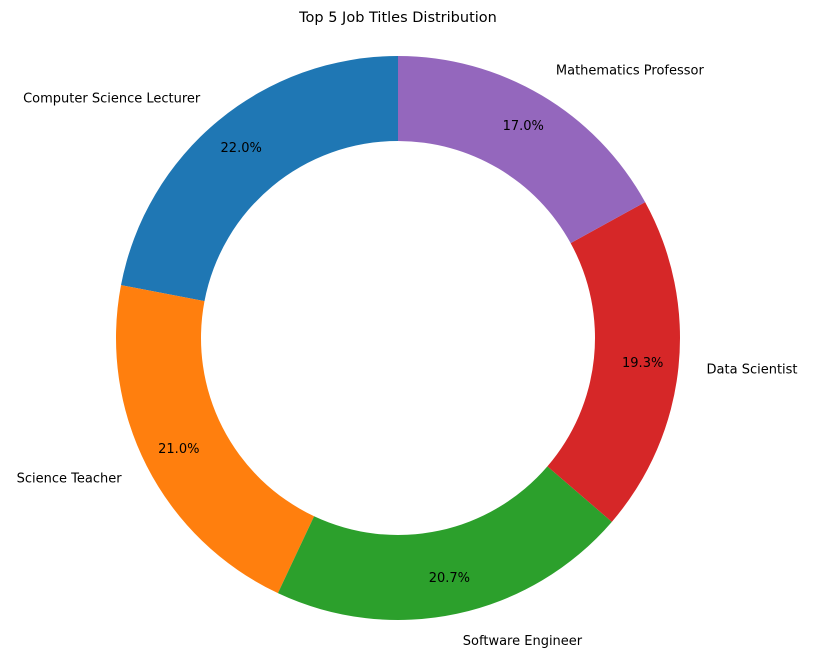 This screenshot has height=658, width=813. What do you see at coordinates (70, 478) in the screenshot?
I see `category-label-1: Science Teacher` at bounding box center [70, 478].